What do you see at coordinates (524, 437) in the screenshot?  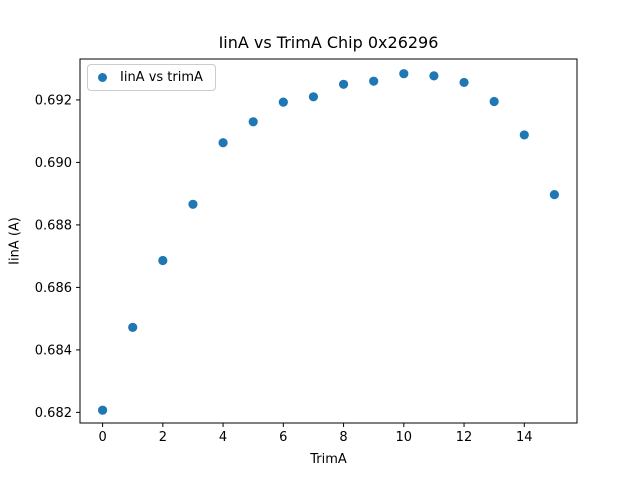 I see `x-tick-label: 14` at bounding box center [524, 437].